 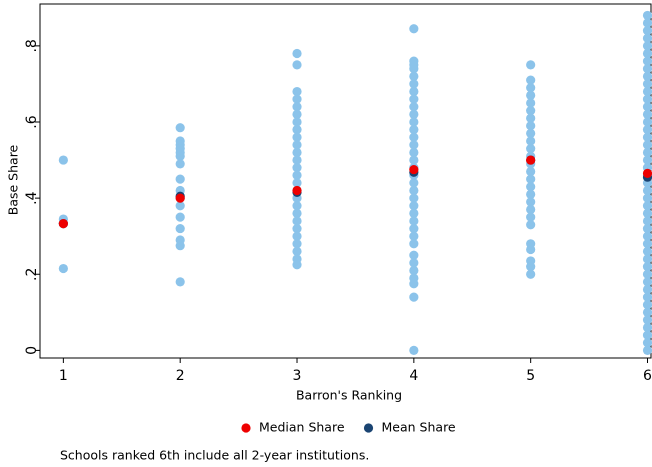 What do you see at coordinates (13, 179) in the screenshot?
I see `y-axis-label: Base Share` at bounding box center [13, 179].